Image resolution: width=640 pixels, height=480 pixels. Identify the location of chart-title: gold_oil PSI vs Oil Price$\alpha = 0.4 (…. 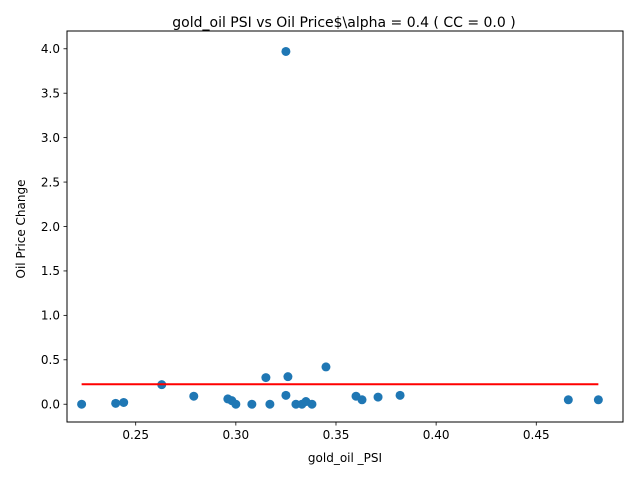
(343, 23).